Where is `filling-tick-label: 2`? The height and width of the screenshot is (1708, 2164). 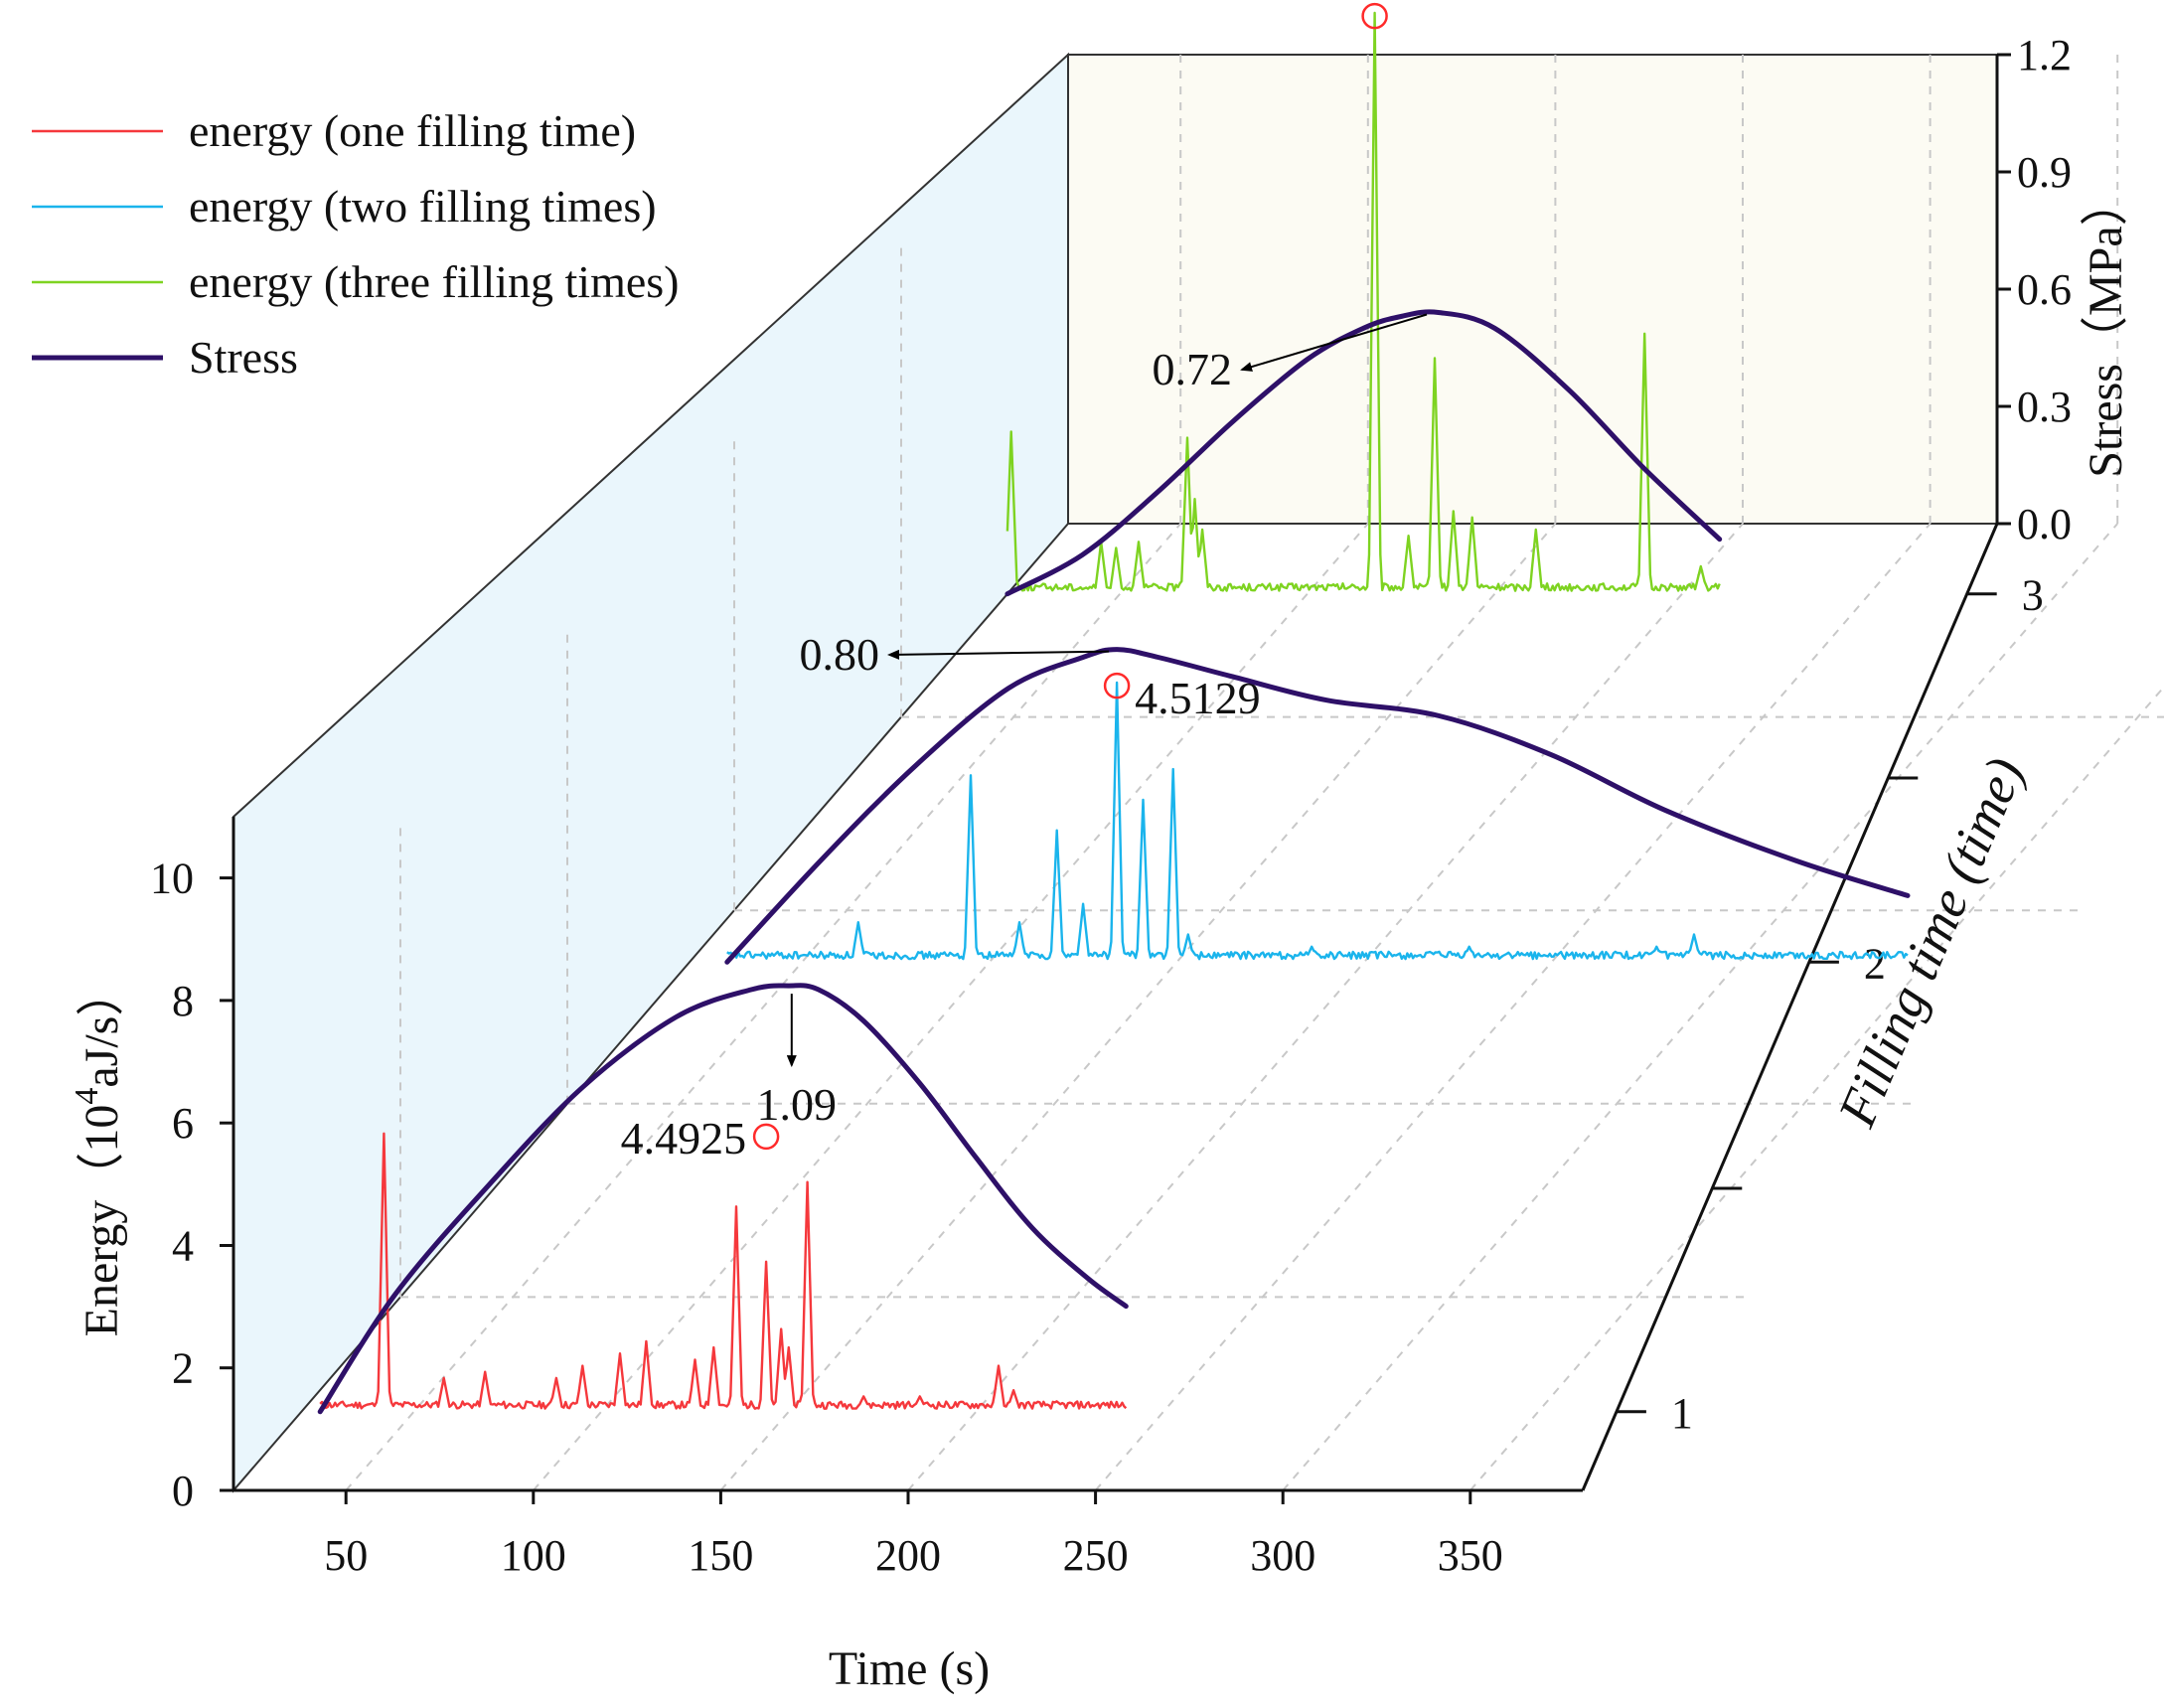
filling-tick-label: 2 is located at coordinates (1875, 963).